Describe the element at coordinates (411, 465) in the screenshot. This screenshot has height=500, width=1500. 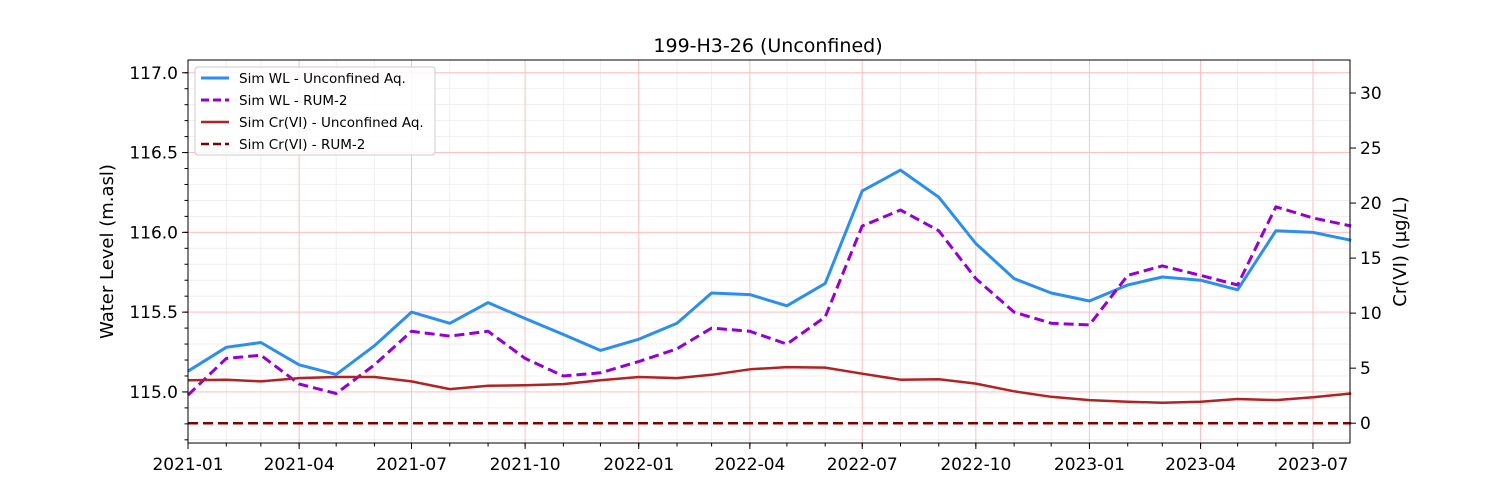
I see `x-tick-label: 2021-07` at that location.